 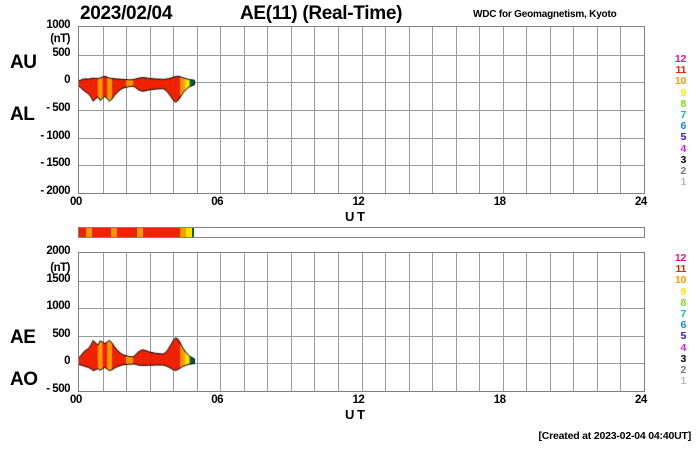 What do you see at coordinates (24, 379) in the screenshot?
I see `axis-label-ao: AO` at bounding box center [24, 379].